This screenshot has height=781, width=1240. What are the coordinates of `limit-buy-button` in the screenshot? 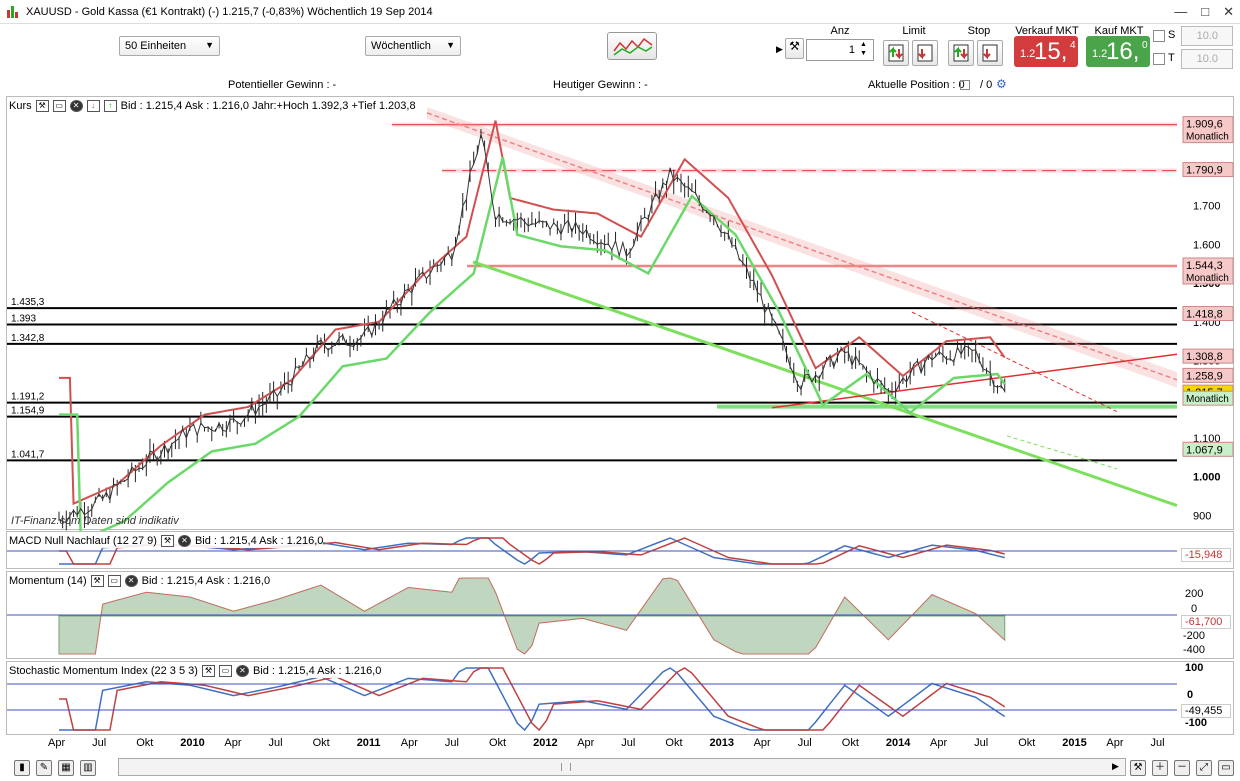 It's located at (896, 53).